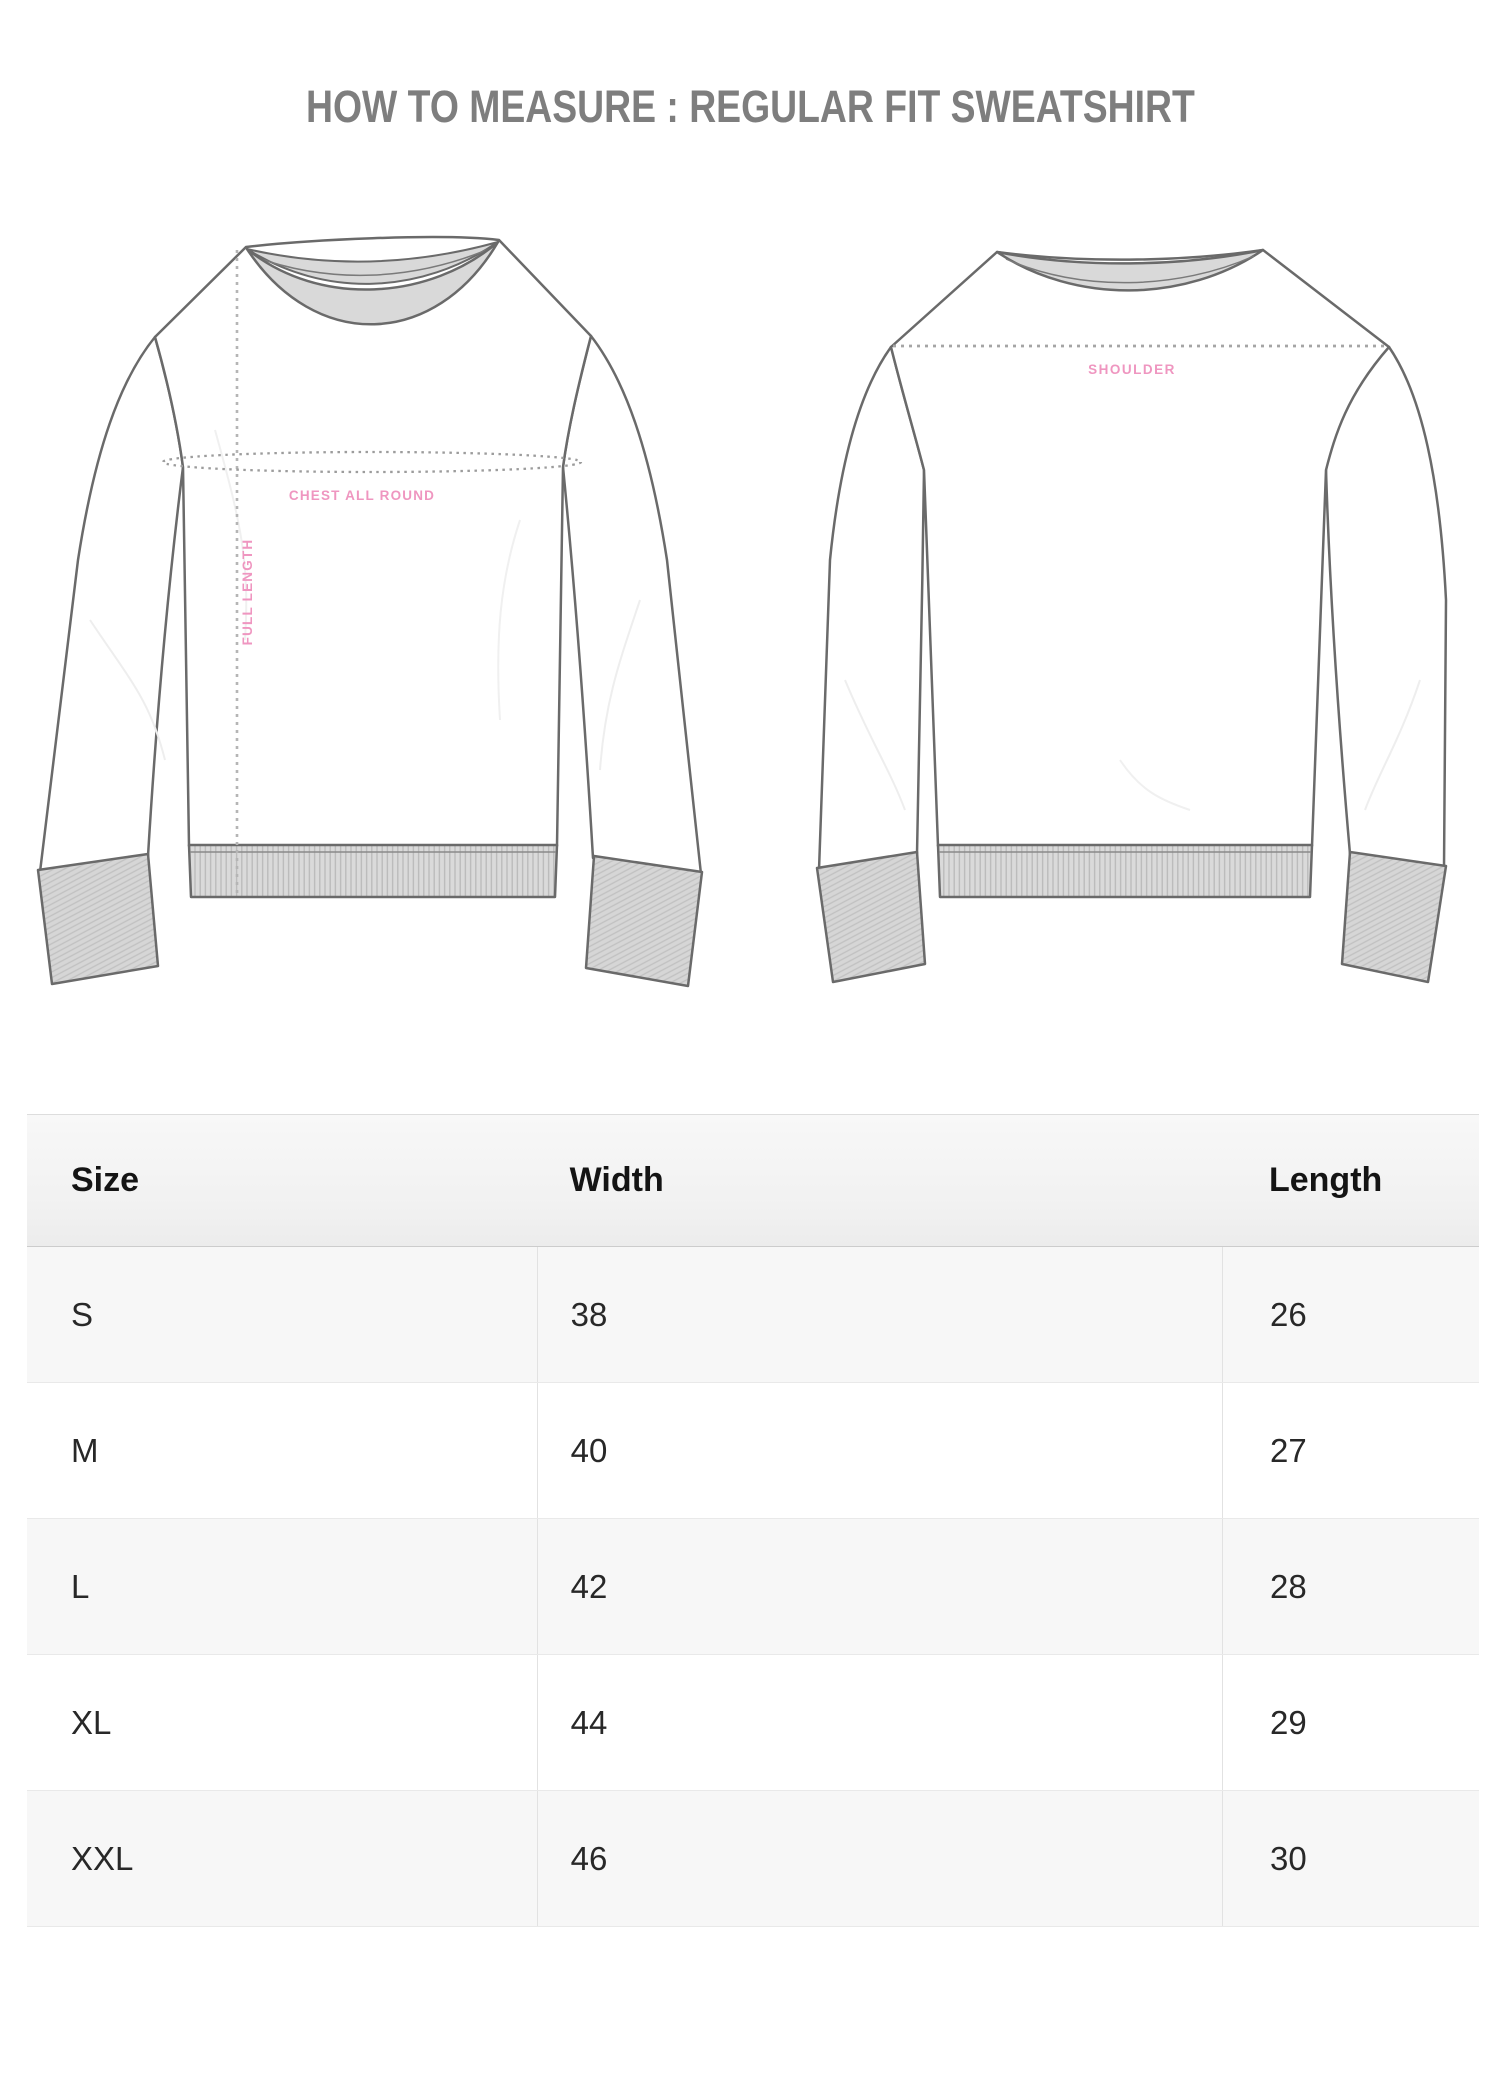  What do you see at coordinates (91, 1722) in the screenshot?
I see `cell-size: XL` at bounding box center [91, 1722].